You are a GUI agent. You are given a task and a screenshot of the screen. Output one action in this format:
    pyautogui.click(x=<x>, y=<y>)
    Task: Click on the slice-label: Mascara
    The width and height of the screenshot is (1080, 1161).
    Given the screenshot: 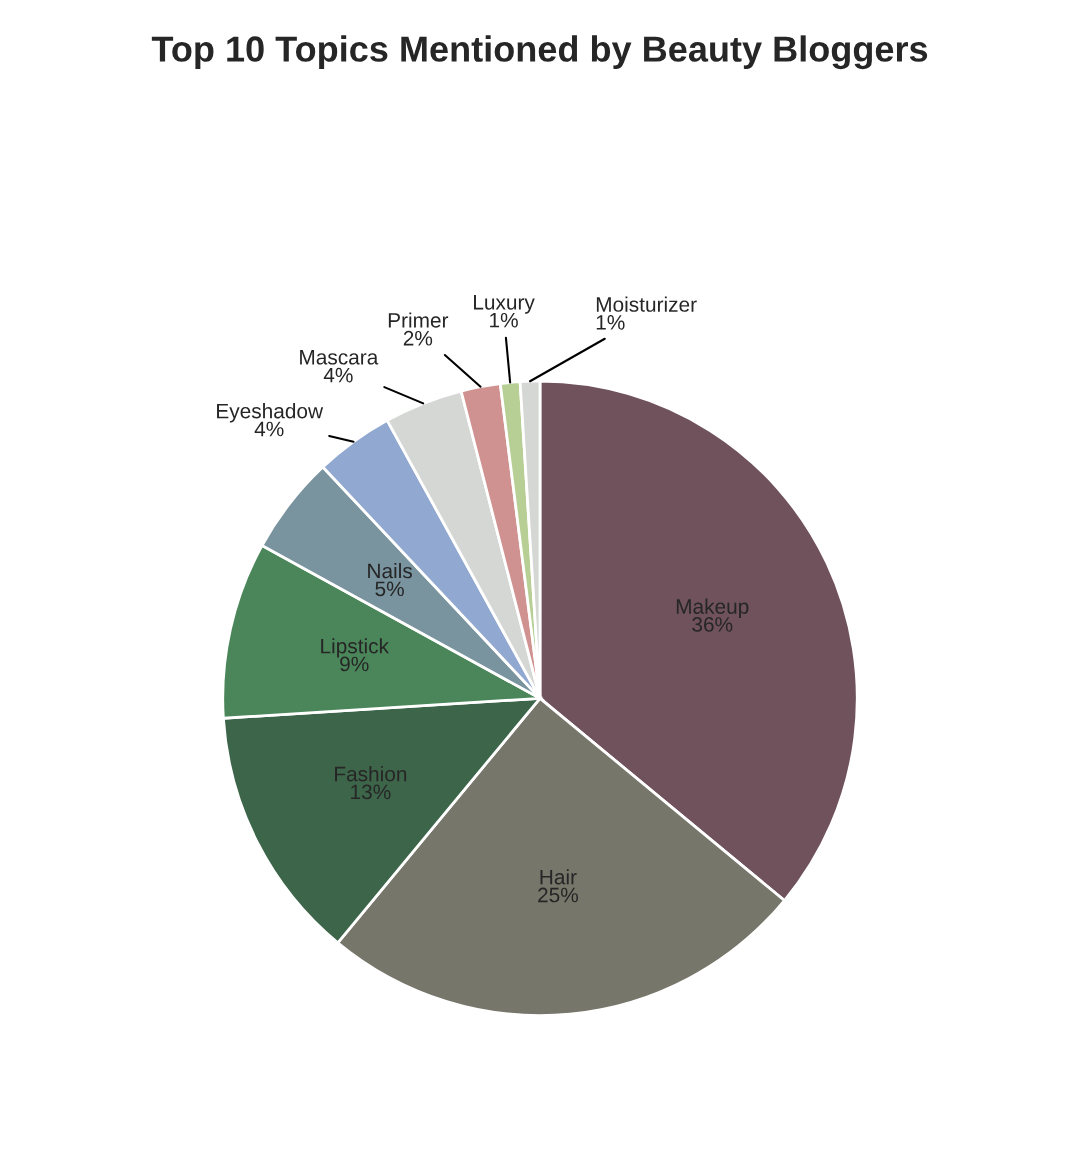 What is the action you would take?
    pyautogui.click(x=339, y=357)
    